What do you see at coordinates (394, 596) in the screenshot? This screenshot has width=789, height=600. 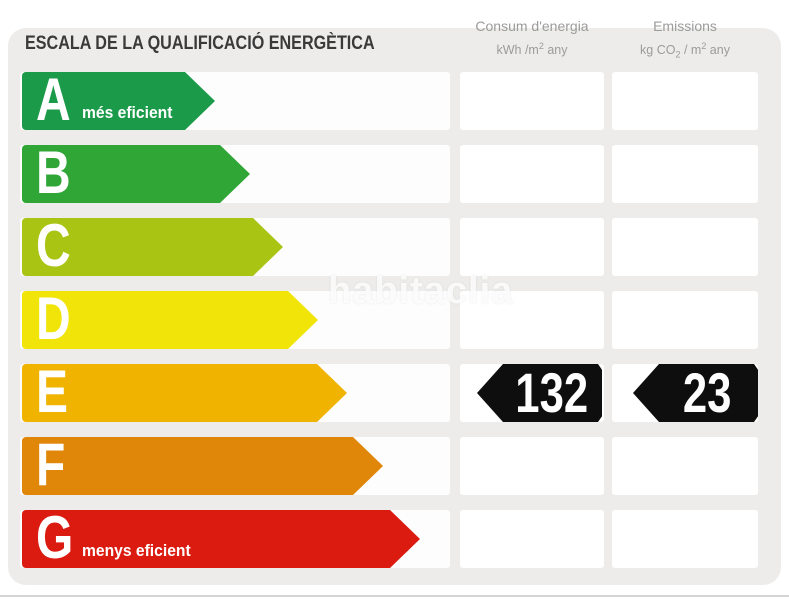 I see `page-divider-line` at bounding box center [394, 596].